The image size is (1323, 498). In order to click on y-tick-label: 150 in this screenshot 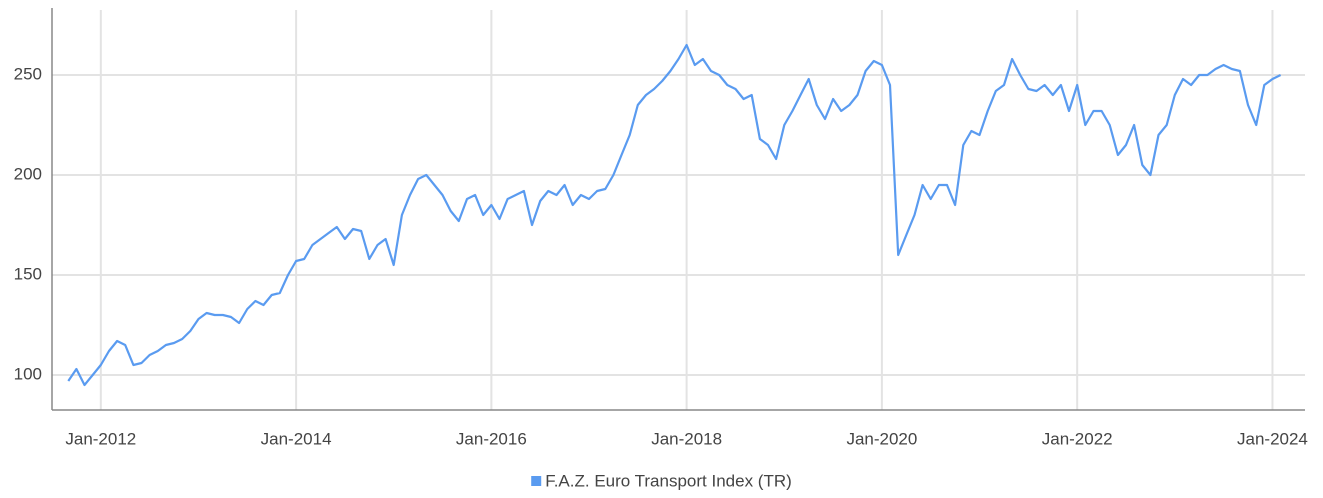, I will do `click(28, 273)`.